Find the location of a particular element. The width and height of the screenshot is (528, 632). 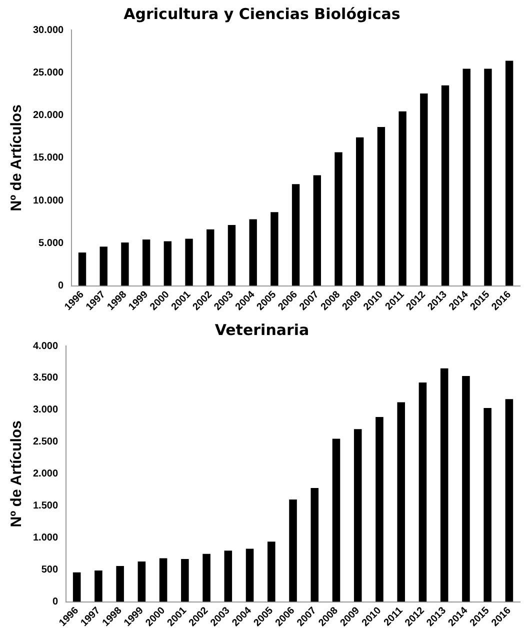

chart-title: Veterinaria is located at coordinates (262, 329).